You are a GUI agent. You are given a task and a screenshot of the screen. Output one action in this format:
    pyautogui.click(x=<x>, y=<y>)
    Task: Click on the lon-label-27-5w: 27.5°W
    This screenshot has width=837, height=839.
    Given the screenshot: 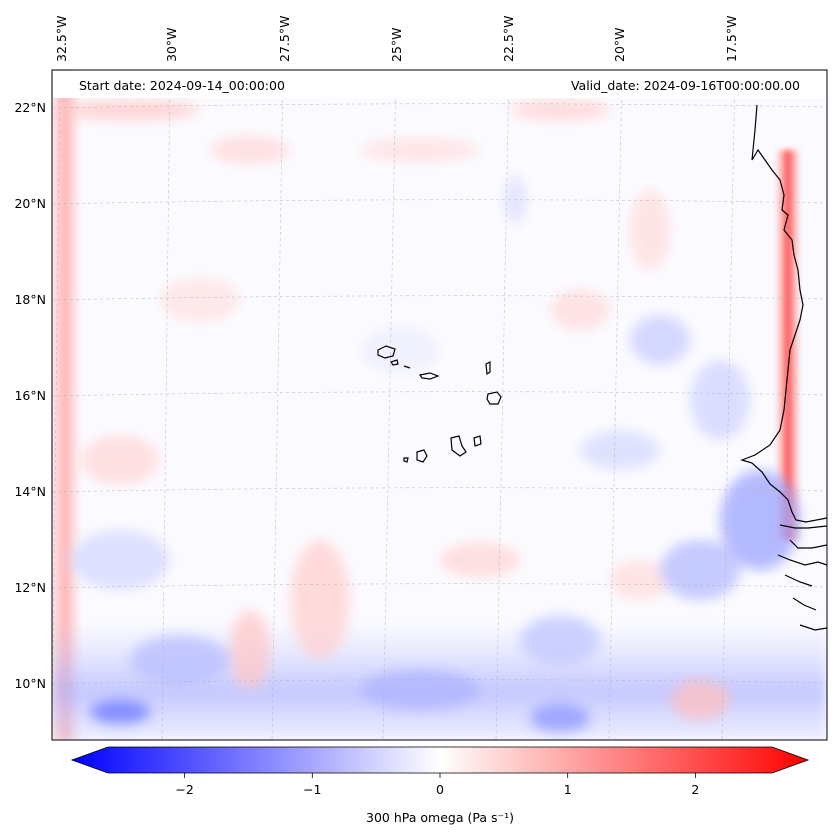 What is the action you would take?
    pyautogui.click(x=284, y=39)
    